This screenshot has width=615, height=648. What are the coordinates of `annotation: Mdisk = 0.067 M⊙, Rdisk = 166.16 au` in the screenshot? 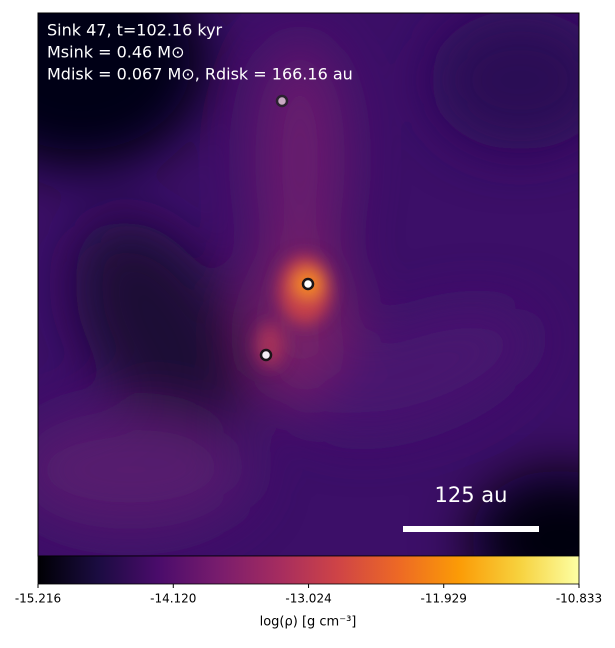 It's located at (200, 74).